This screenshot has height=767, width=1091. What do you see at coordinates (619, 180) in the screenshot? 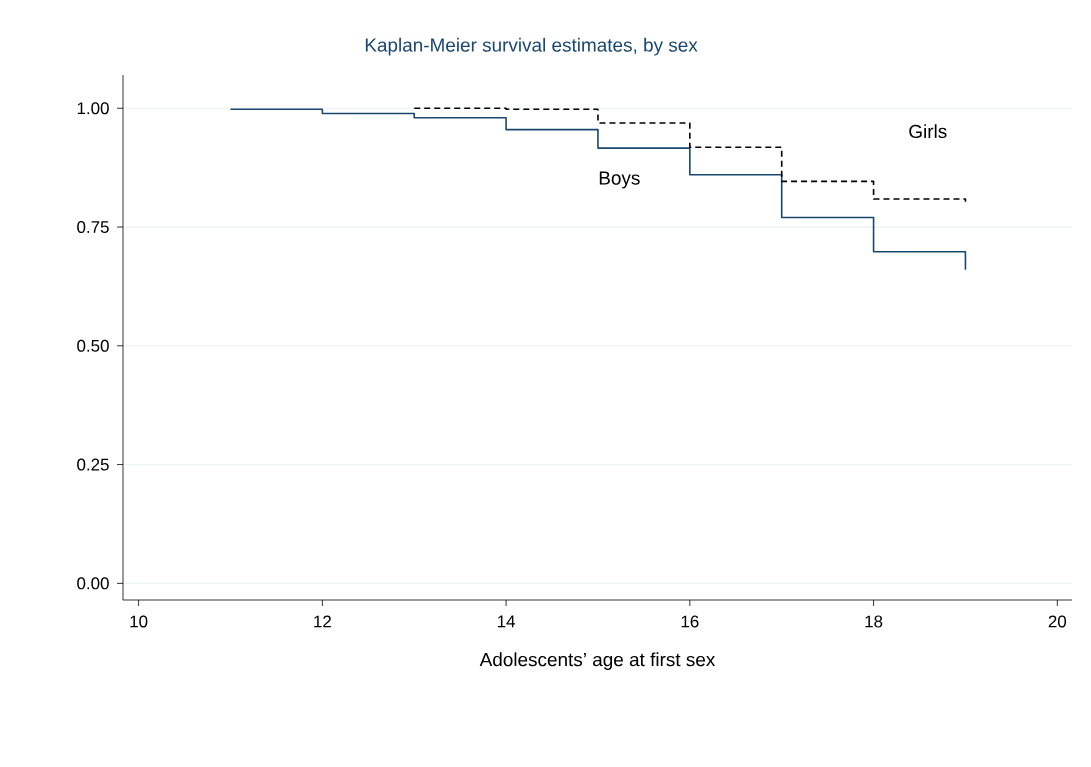
I see `annotation: Boys` at bounding box center [619, 180].